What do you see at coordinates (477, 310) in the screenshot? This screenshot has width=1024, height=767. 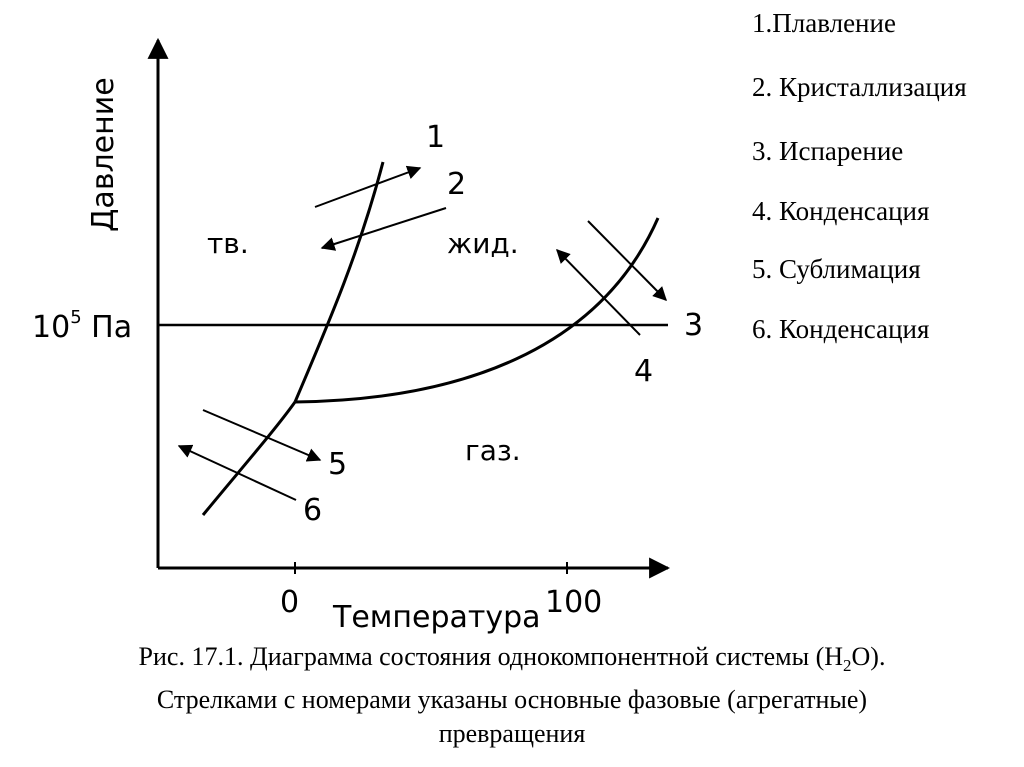 I see `vaporization-curve` at bounding box center [477, 310].